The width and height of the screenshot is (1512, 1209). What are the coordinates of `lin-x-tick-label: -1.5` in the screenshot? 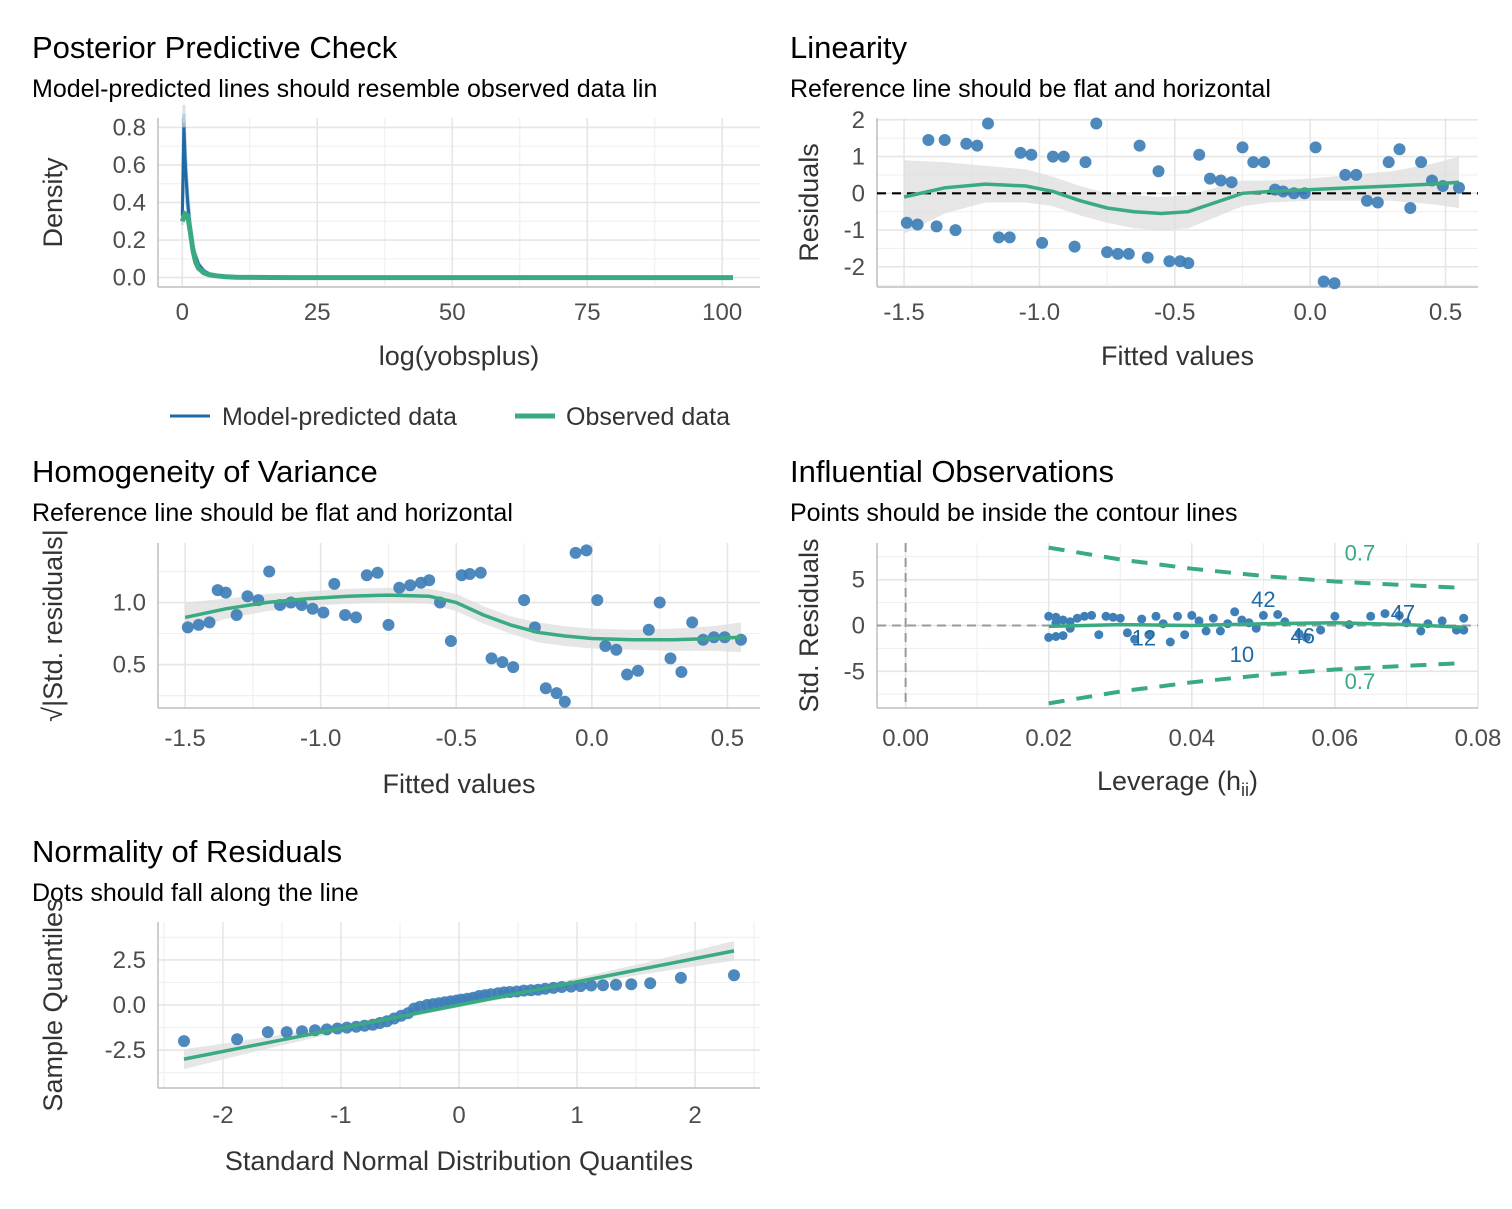 It's located at (903, 312).